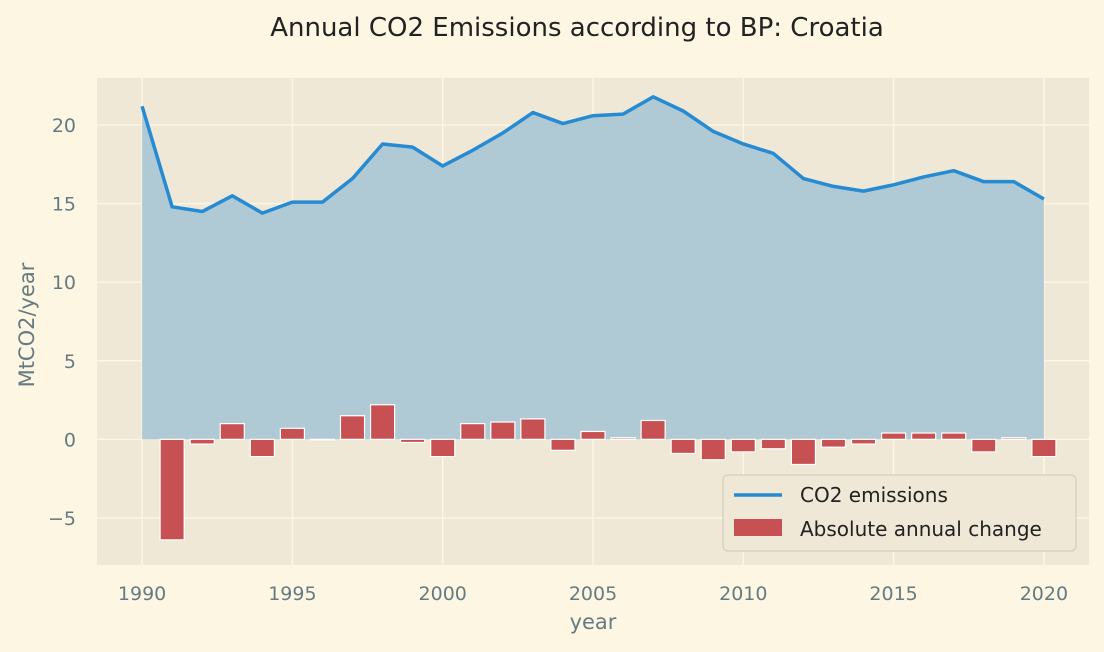 The width and height of the screenshot is (1104, 652). I want to click on x-tick-label: 2020, so click(1044, 594).